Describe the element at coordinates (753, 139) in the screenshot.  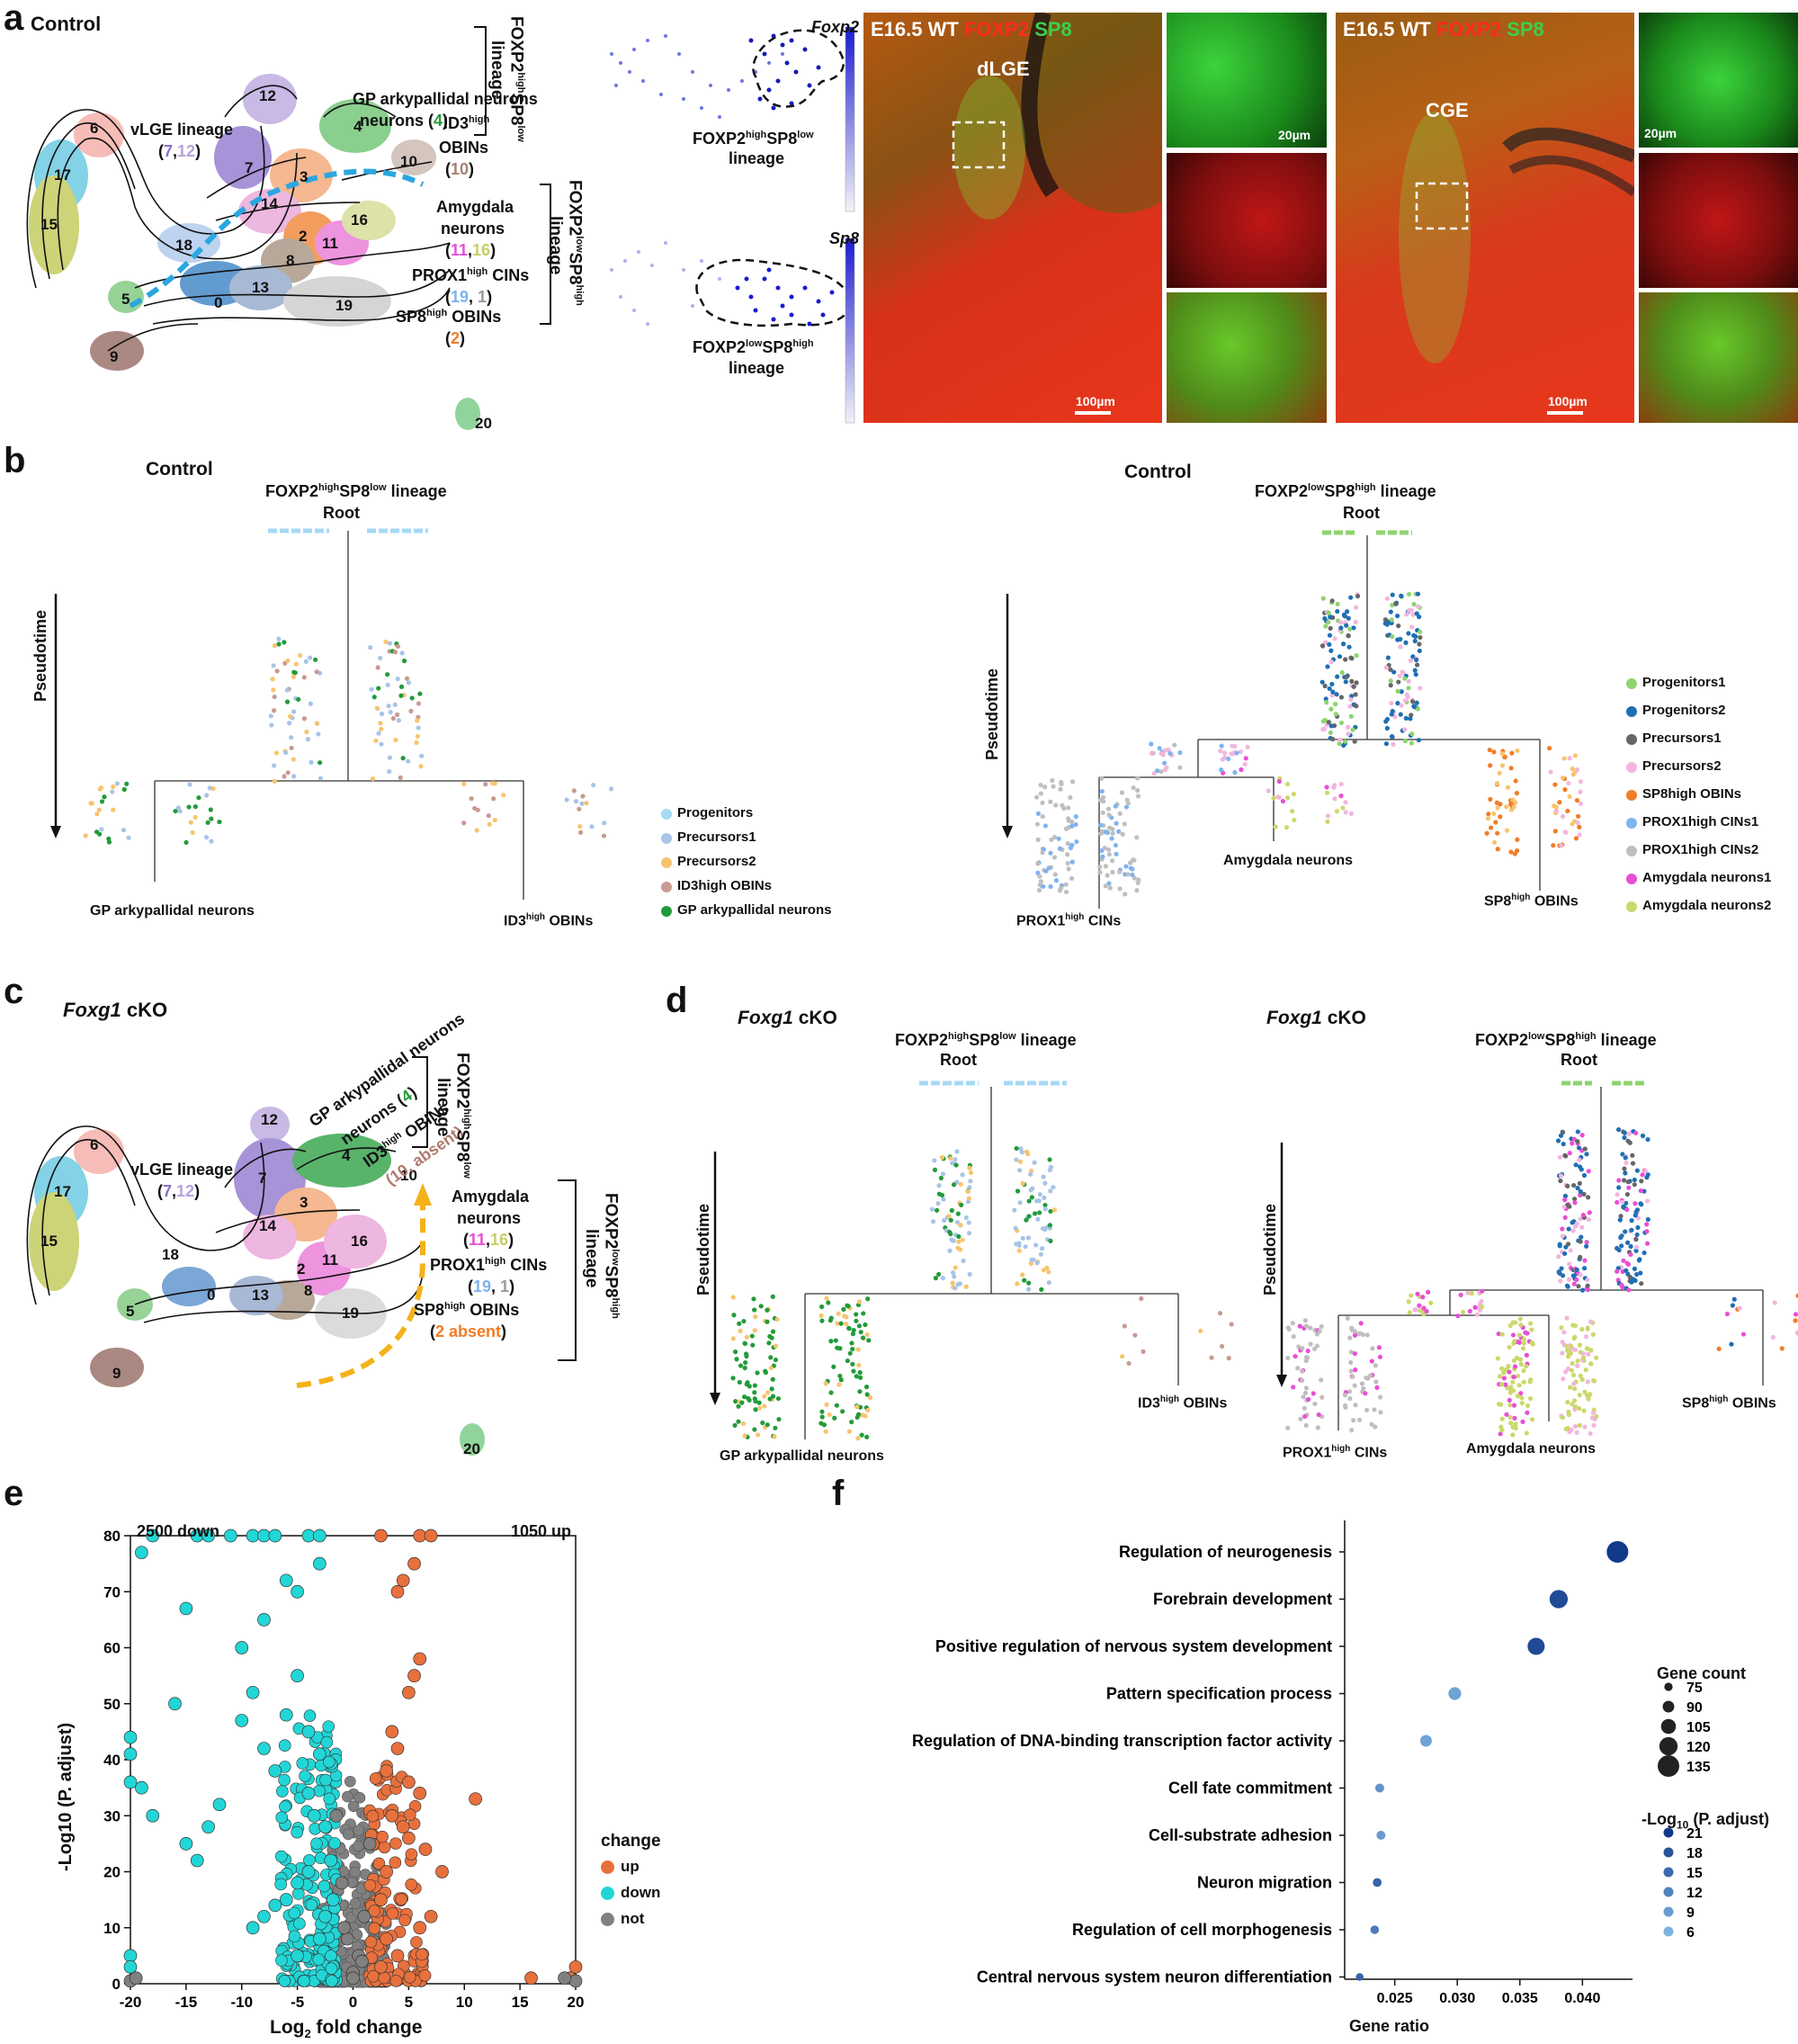
I see `umap1-lineage-label: FOXP2highSP8low` at that location.